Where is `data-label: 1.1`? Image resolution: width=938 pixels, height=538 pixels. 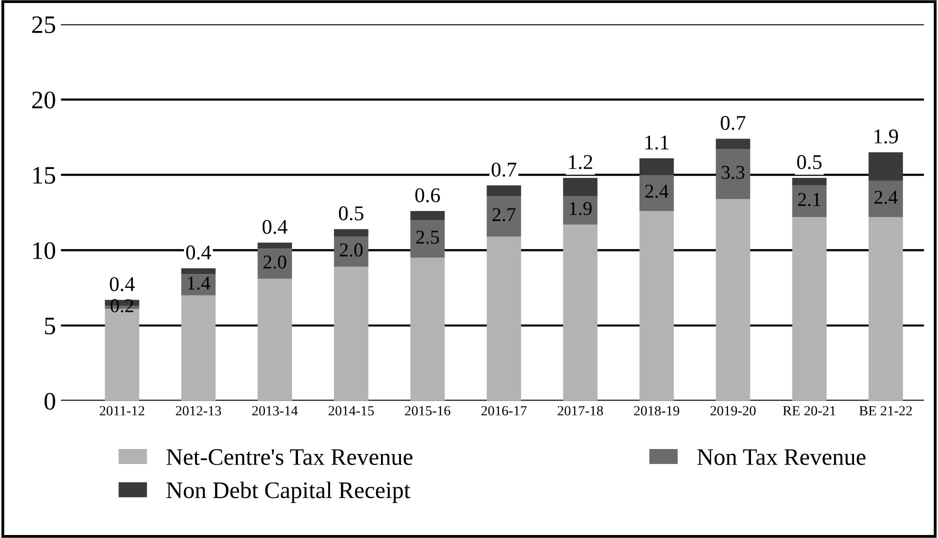 data-label: 1.1 is located at coordinates (656, 143).